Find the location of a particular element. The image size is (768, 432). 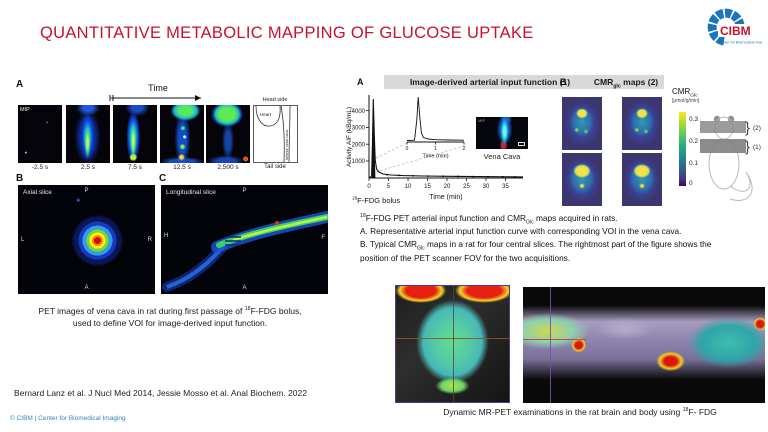

orient-h: H is located at coordinates (166, 235).